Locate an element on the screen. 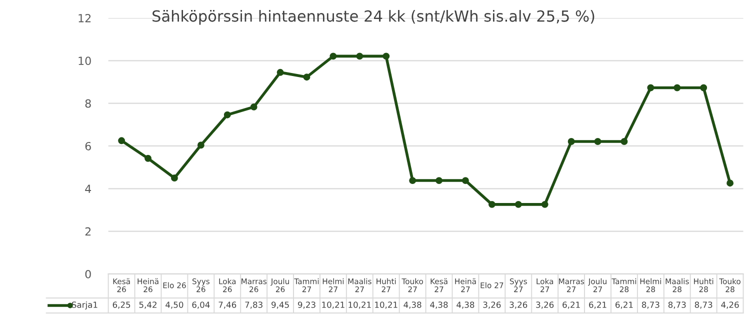 This screenshot has height=316, width=747. data-label: 5,42 is located at coordinates (147, 305).